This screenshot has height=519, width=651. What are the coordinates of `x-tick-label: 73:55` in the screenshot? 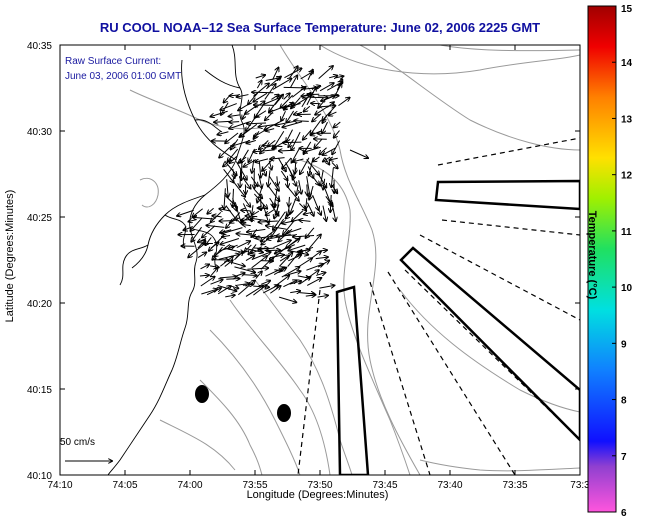 It's located at (254, 485).